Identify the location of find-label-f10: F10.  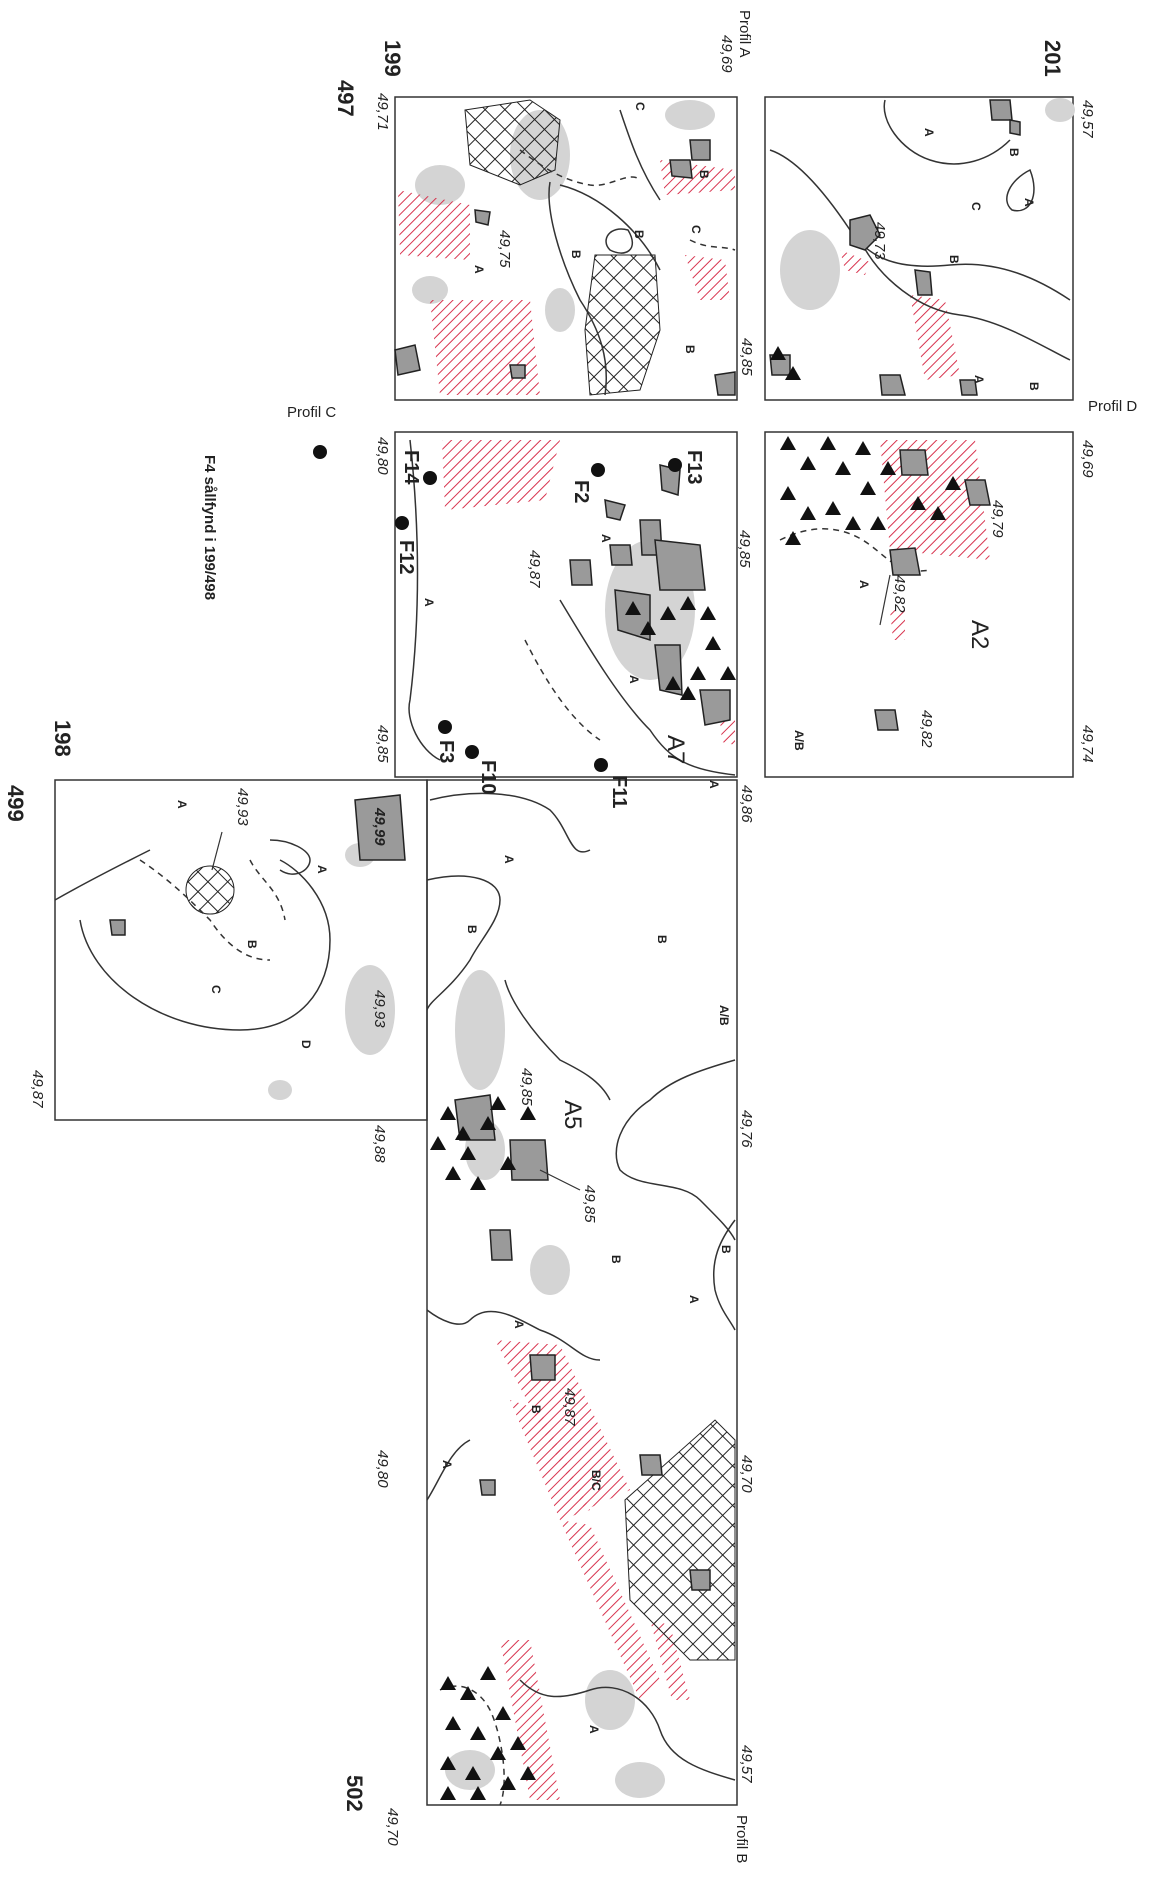
(488, 777).